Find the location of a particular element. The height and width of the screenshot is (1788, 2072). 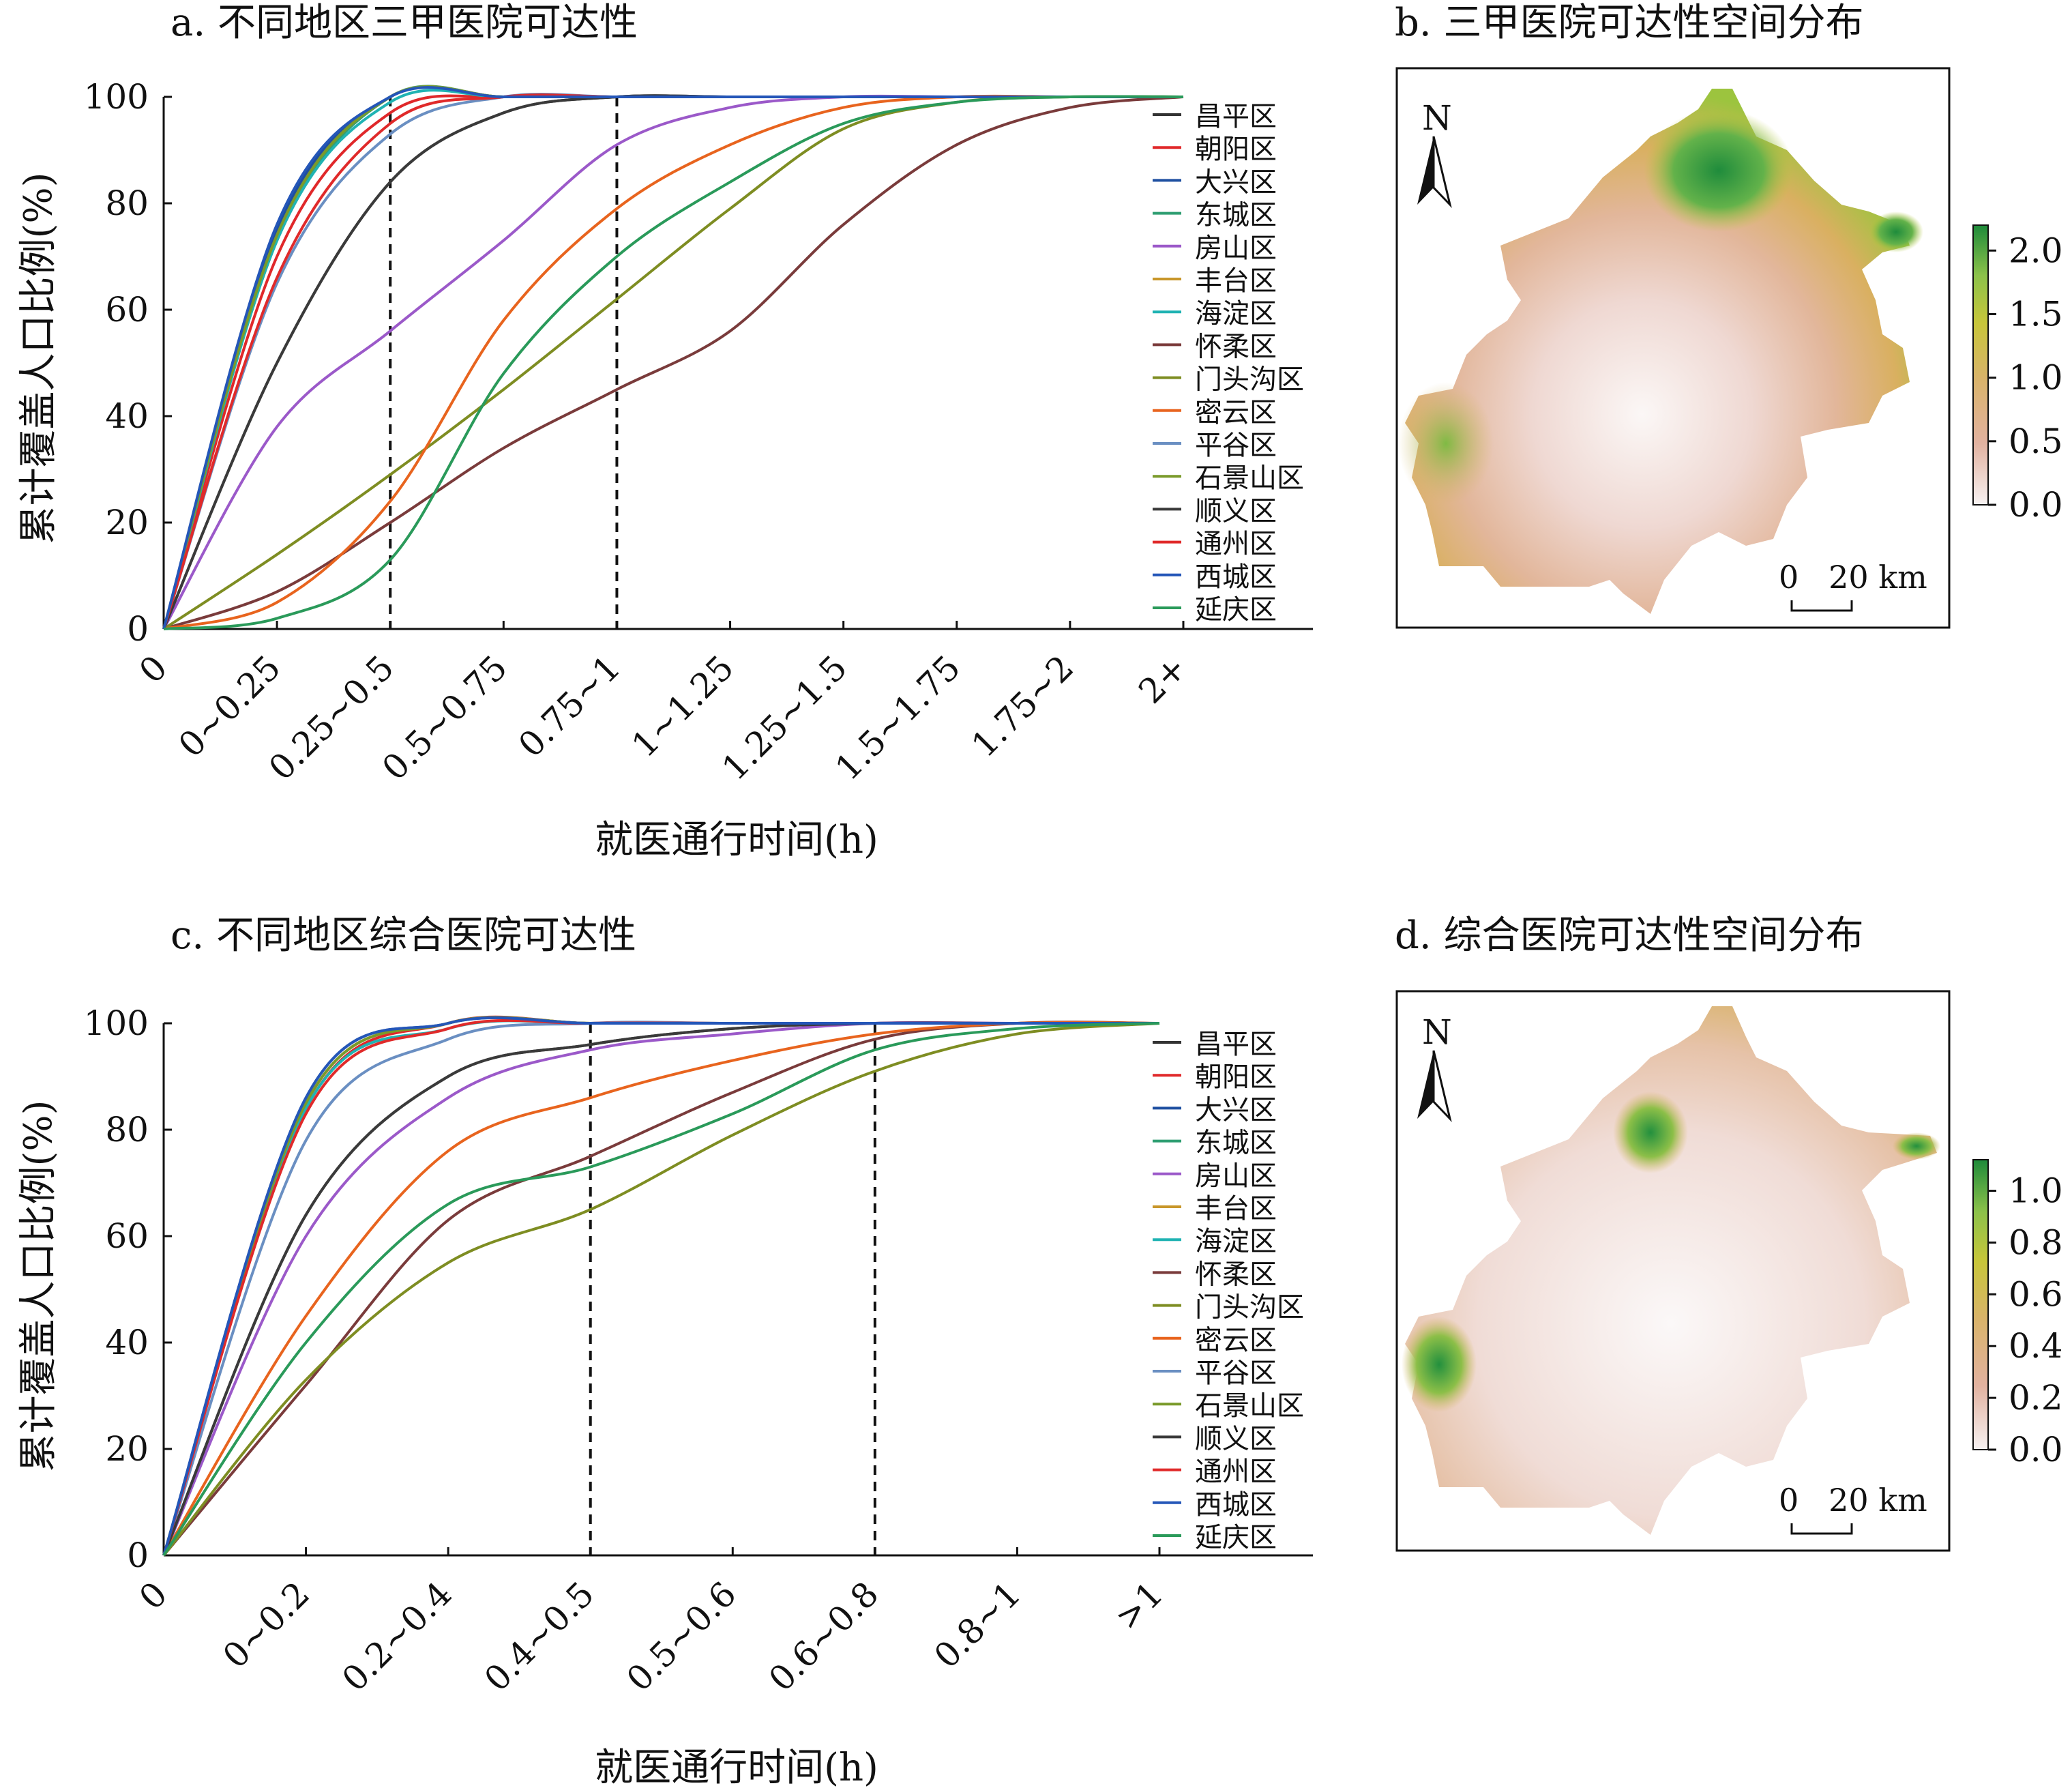

x-tick-label: 0~0.2 is located at coordinates (266, 1624).